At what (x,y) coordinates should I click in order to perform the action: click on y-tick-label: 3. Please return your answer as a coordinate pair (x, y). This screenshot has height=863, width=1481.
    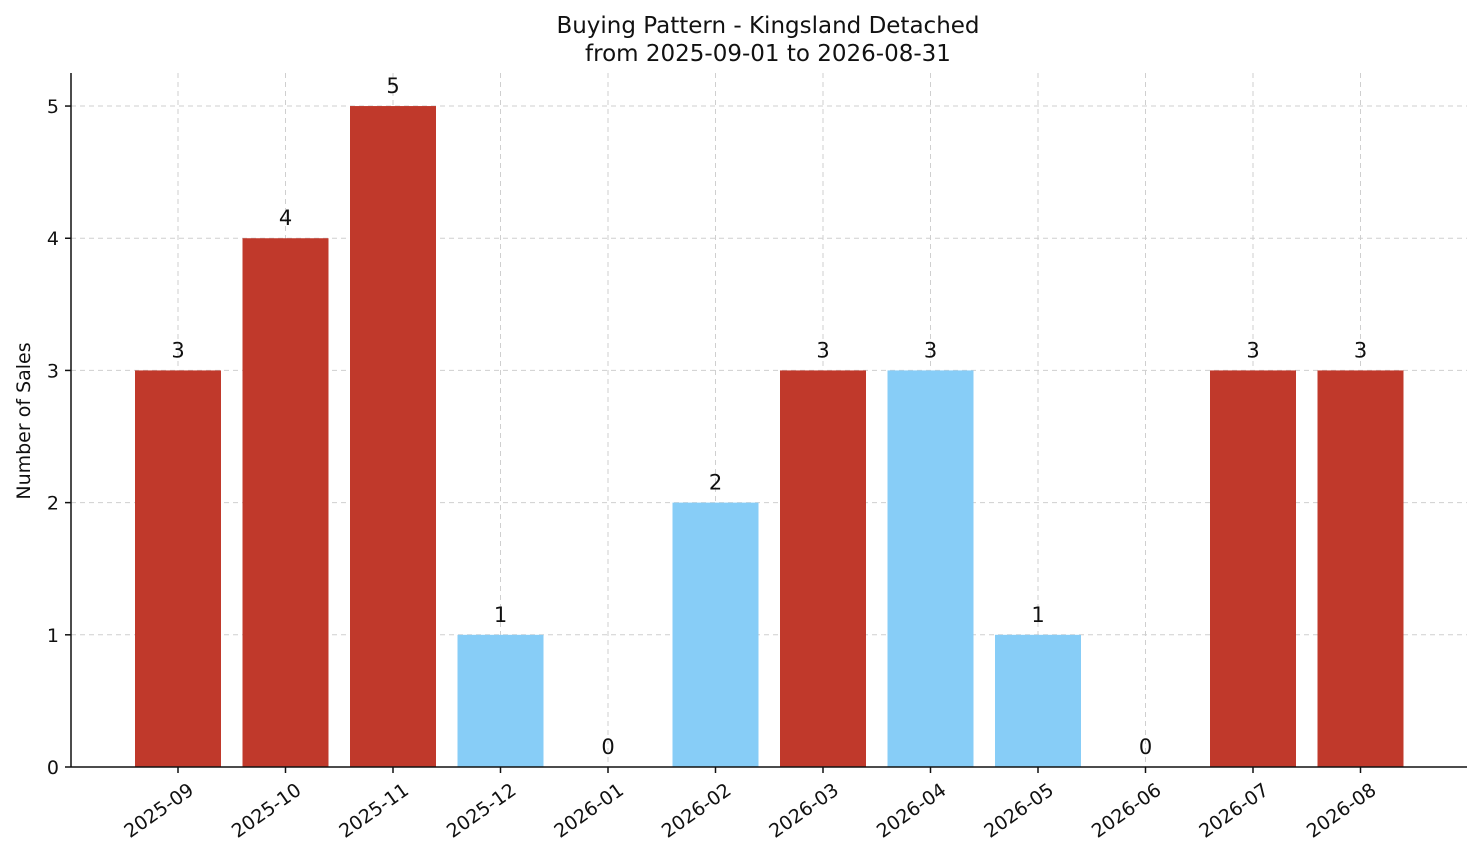
    Looking at the image, I should click on (53, 371).